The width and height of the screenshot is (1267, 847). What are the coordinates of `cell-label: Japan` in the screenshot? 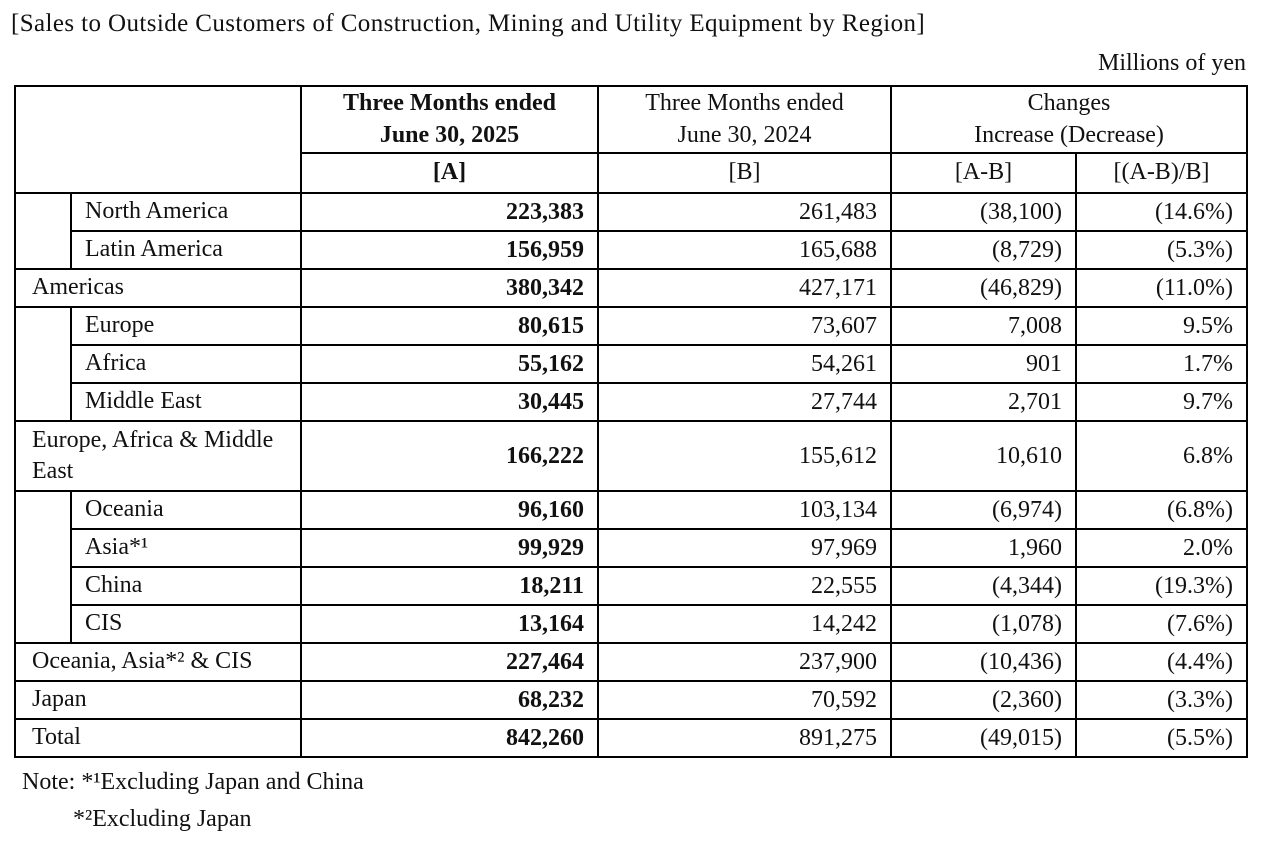 It's located at (158, 700).